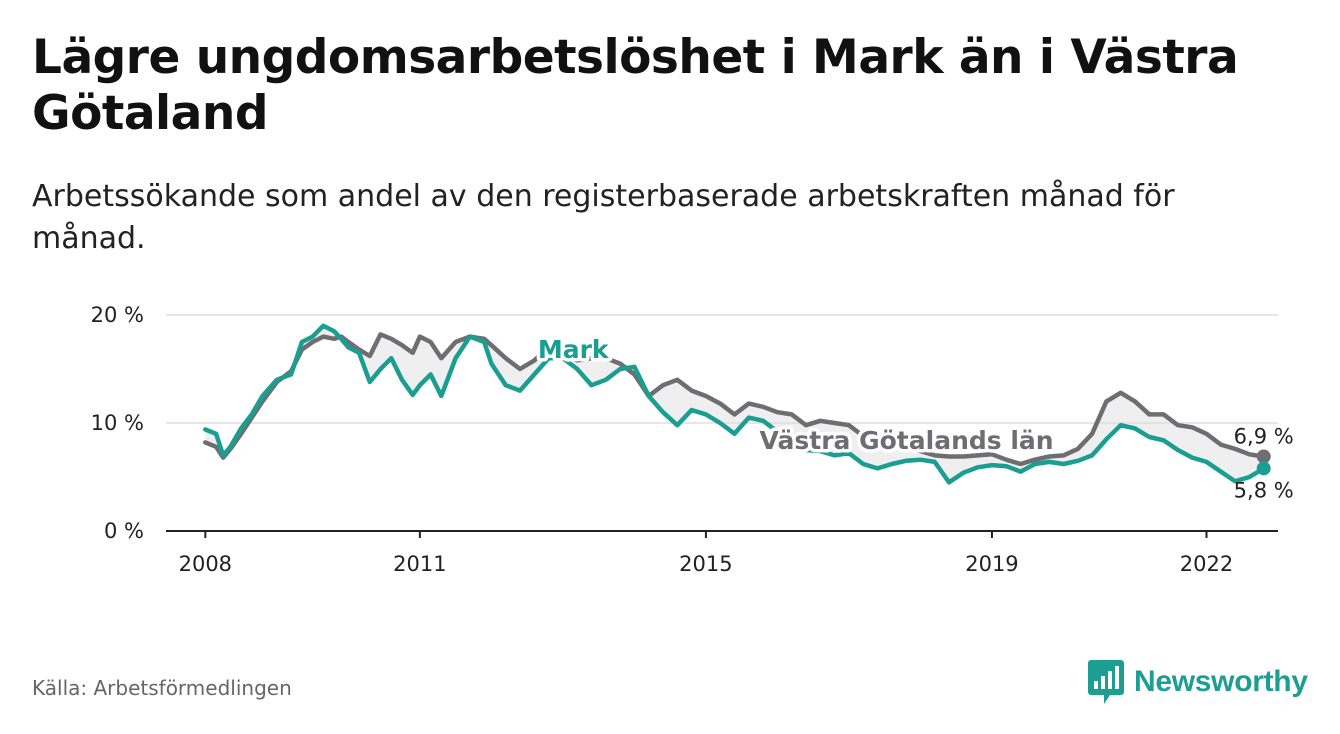  What do you see at coordinates (1263, 468) in the screenshot?
I see `series-end-dot-mark` at bounding box center [1263, 468].